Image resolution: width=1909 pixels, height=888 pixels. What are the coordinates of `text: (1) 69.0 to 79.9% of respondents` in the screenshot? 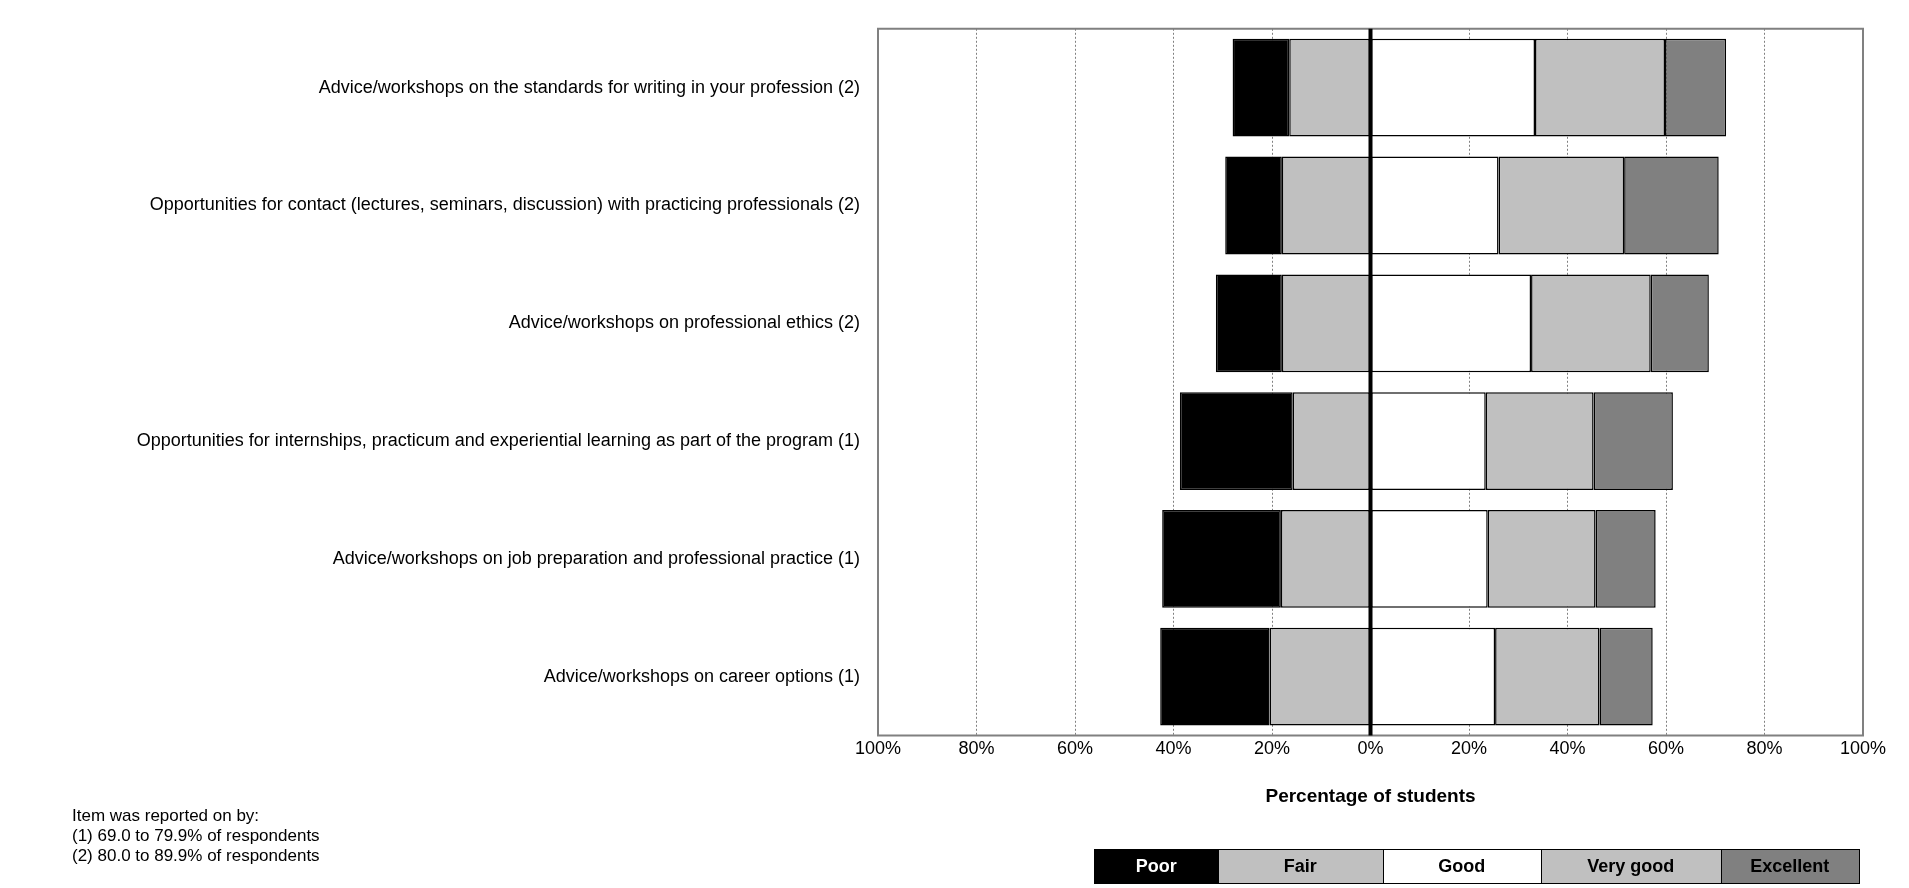 It's located at (196, 836).